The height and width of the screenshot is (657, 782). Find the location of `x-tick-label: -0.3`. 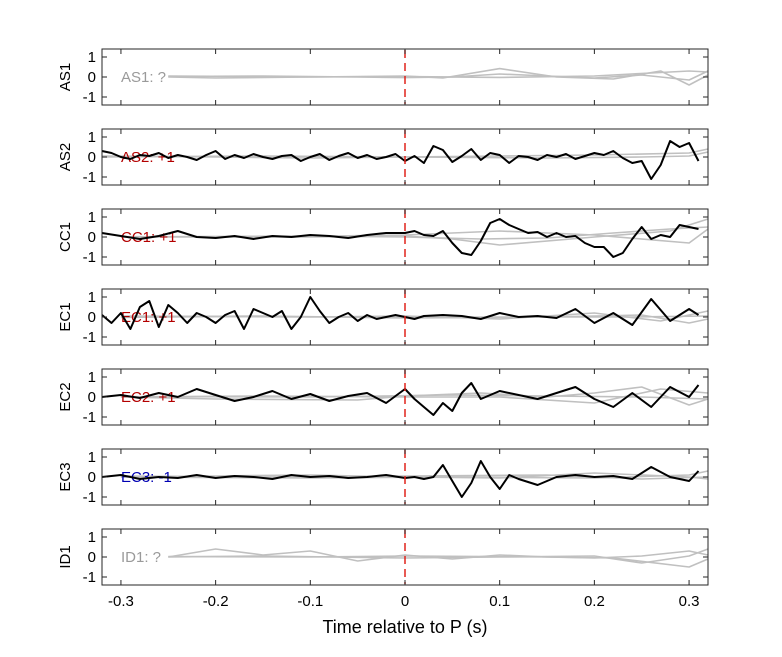

x-tick-label: -0.3 is located at coordinates (121, 601).